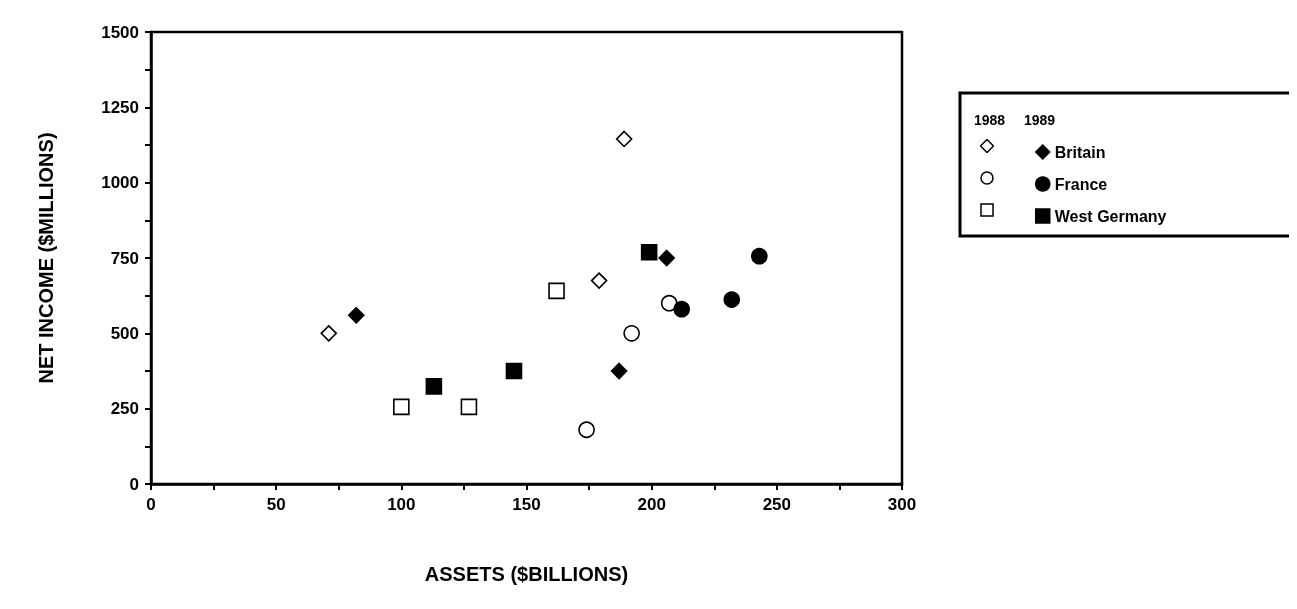 The height and width of the screenshot is (609, 1297). Describe the element at coordinates (134, 484) in the screenshot. I see `y-tick-label: 0` at that location.